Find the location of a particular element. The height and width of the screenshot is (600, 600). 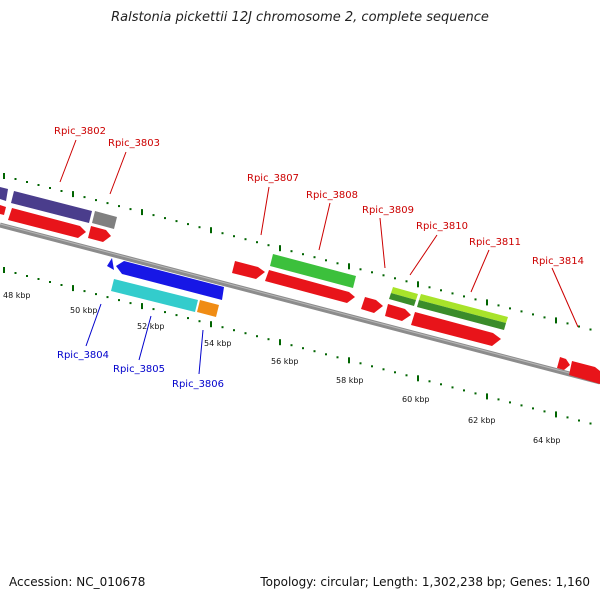

gene-arrow-darkgreen is located at coordinates (402, 299).